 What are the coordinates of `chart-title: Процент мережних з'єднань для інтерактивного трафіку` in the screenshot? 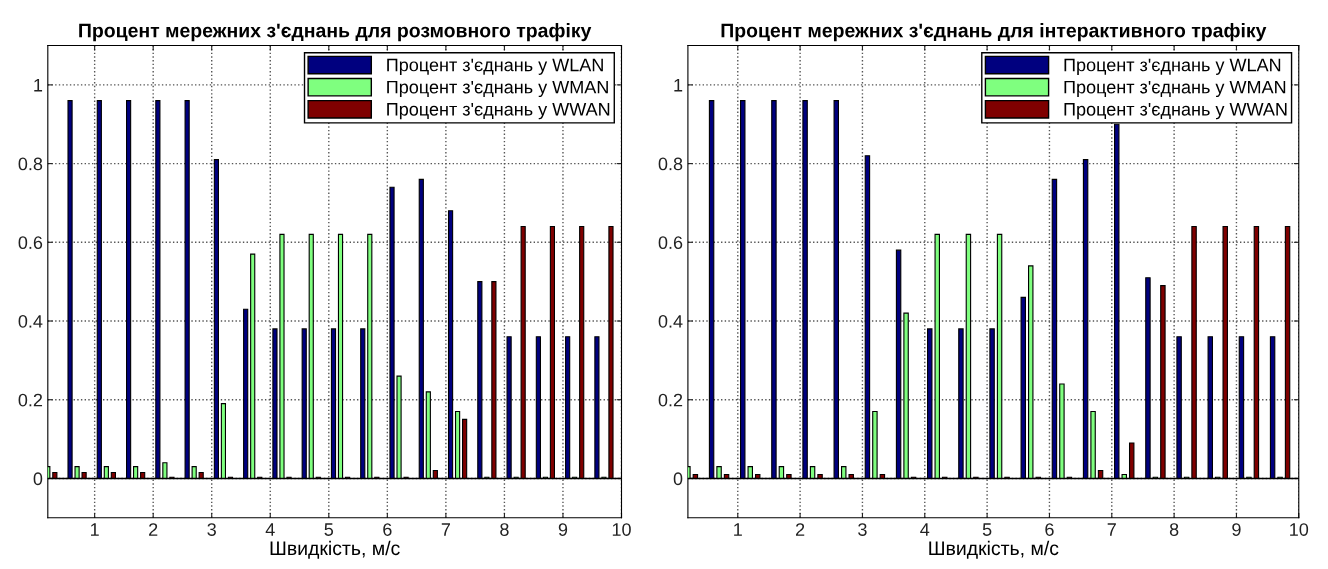 It's located at (994, 32).